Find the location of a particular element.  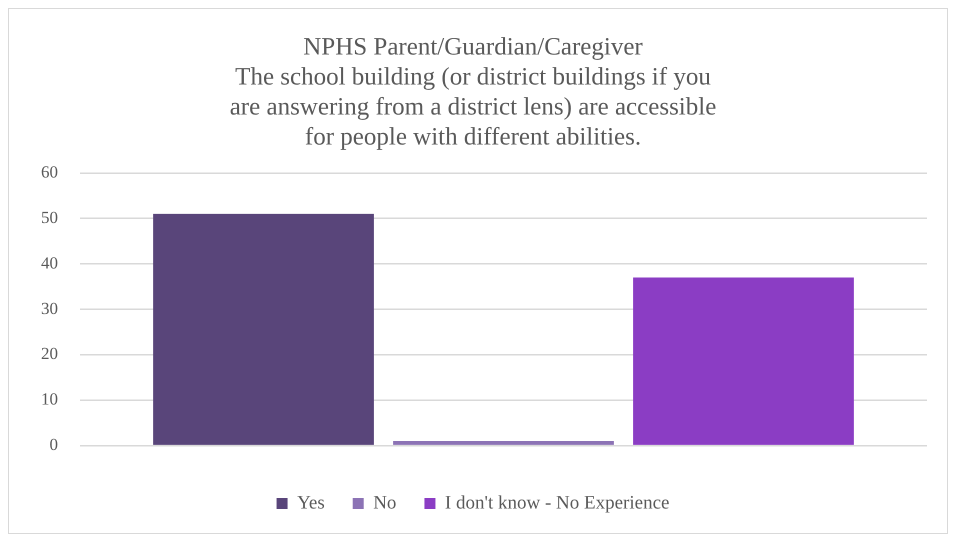

y-tick-label: 20 is located at coordinates (49, 354).